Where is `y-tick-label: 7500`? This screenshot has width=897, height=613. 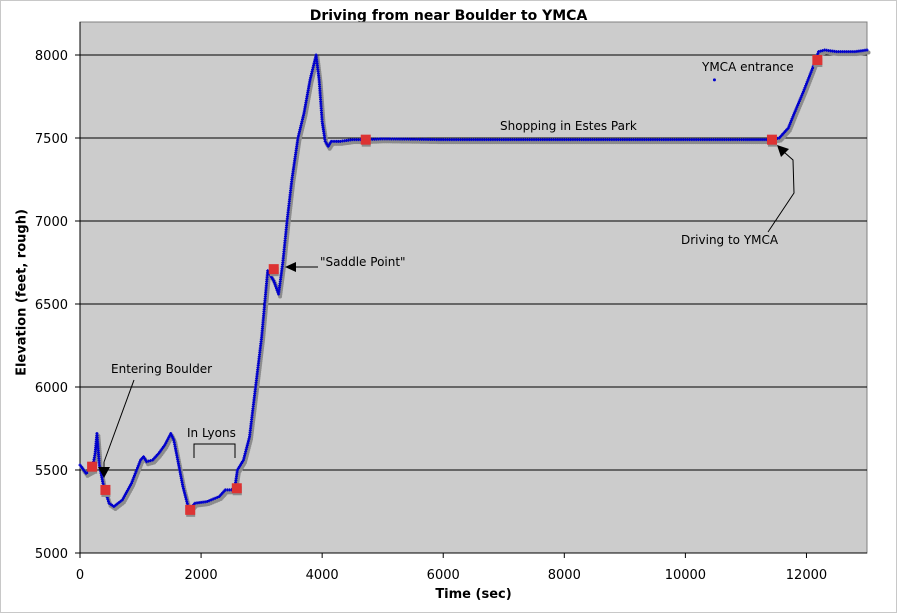 y-tick-label: 7500 is located at coordinates (51, 139).